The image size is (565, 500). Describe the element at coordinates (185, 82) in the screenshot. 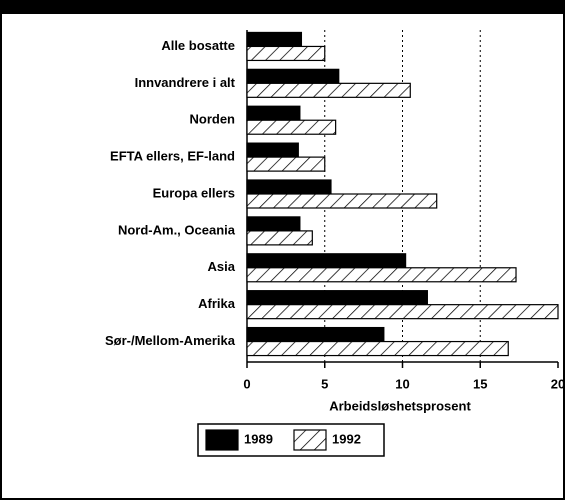

I see `y-tick-label: Innvandrere i alt` at that location.